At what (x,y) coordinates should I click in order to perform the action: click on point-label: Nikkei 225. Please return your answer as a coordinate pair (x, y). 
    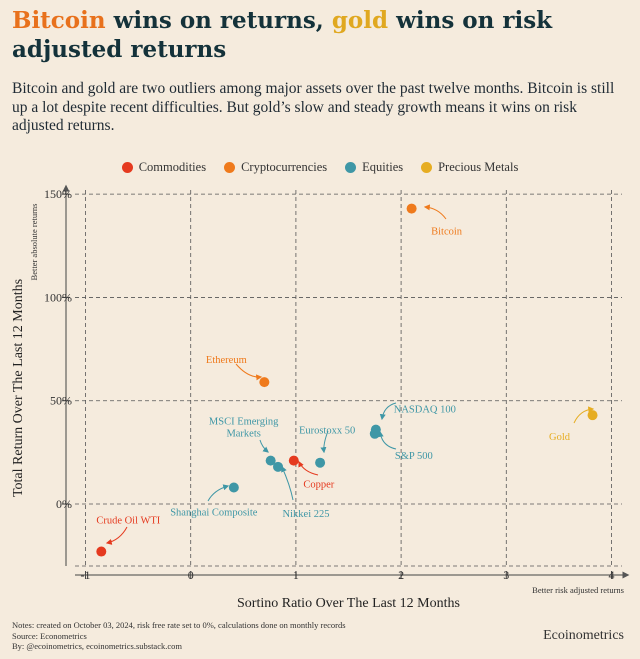
    Looking at the image, I should click on (306, 514).